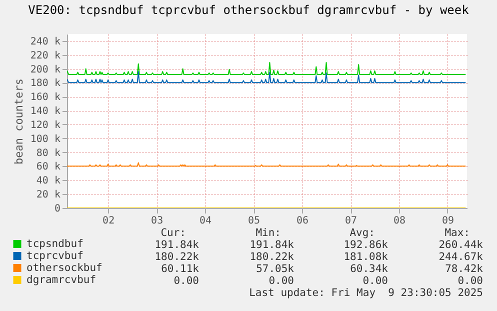  Describe the element at coordinates (19, 121) in the screenshot. I see `y-axis-title: bean counters` at that location.